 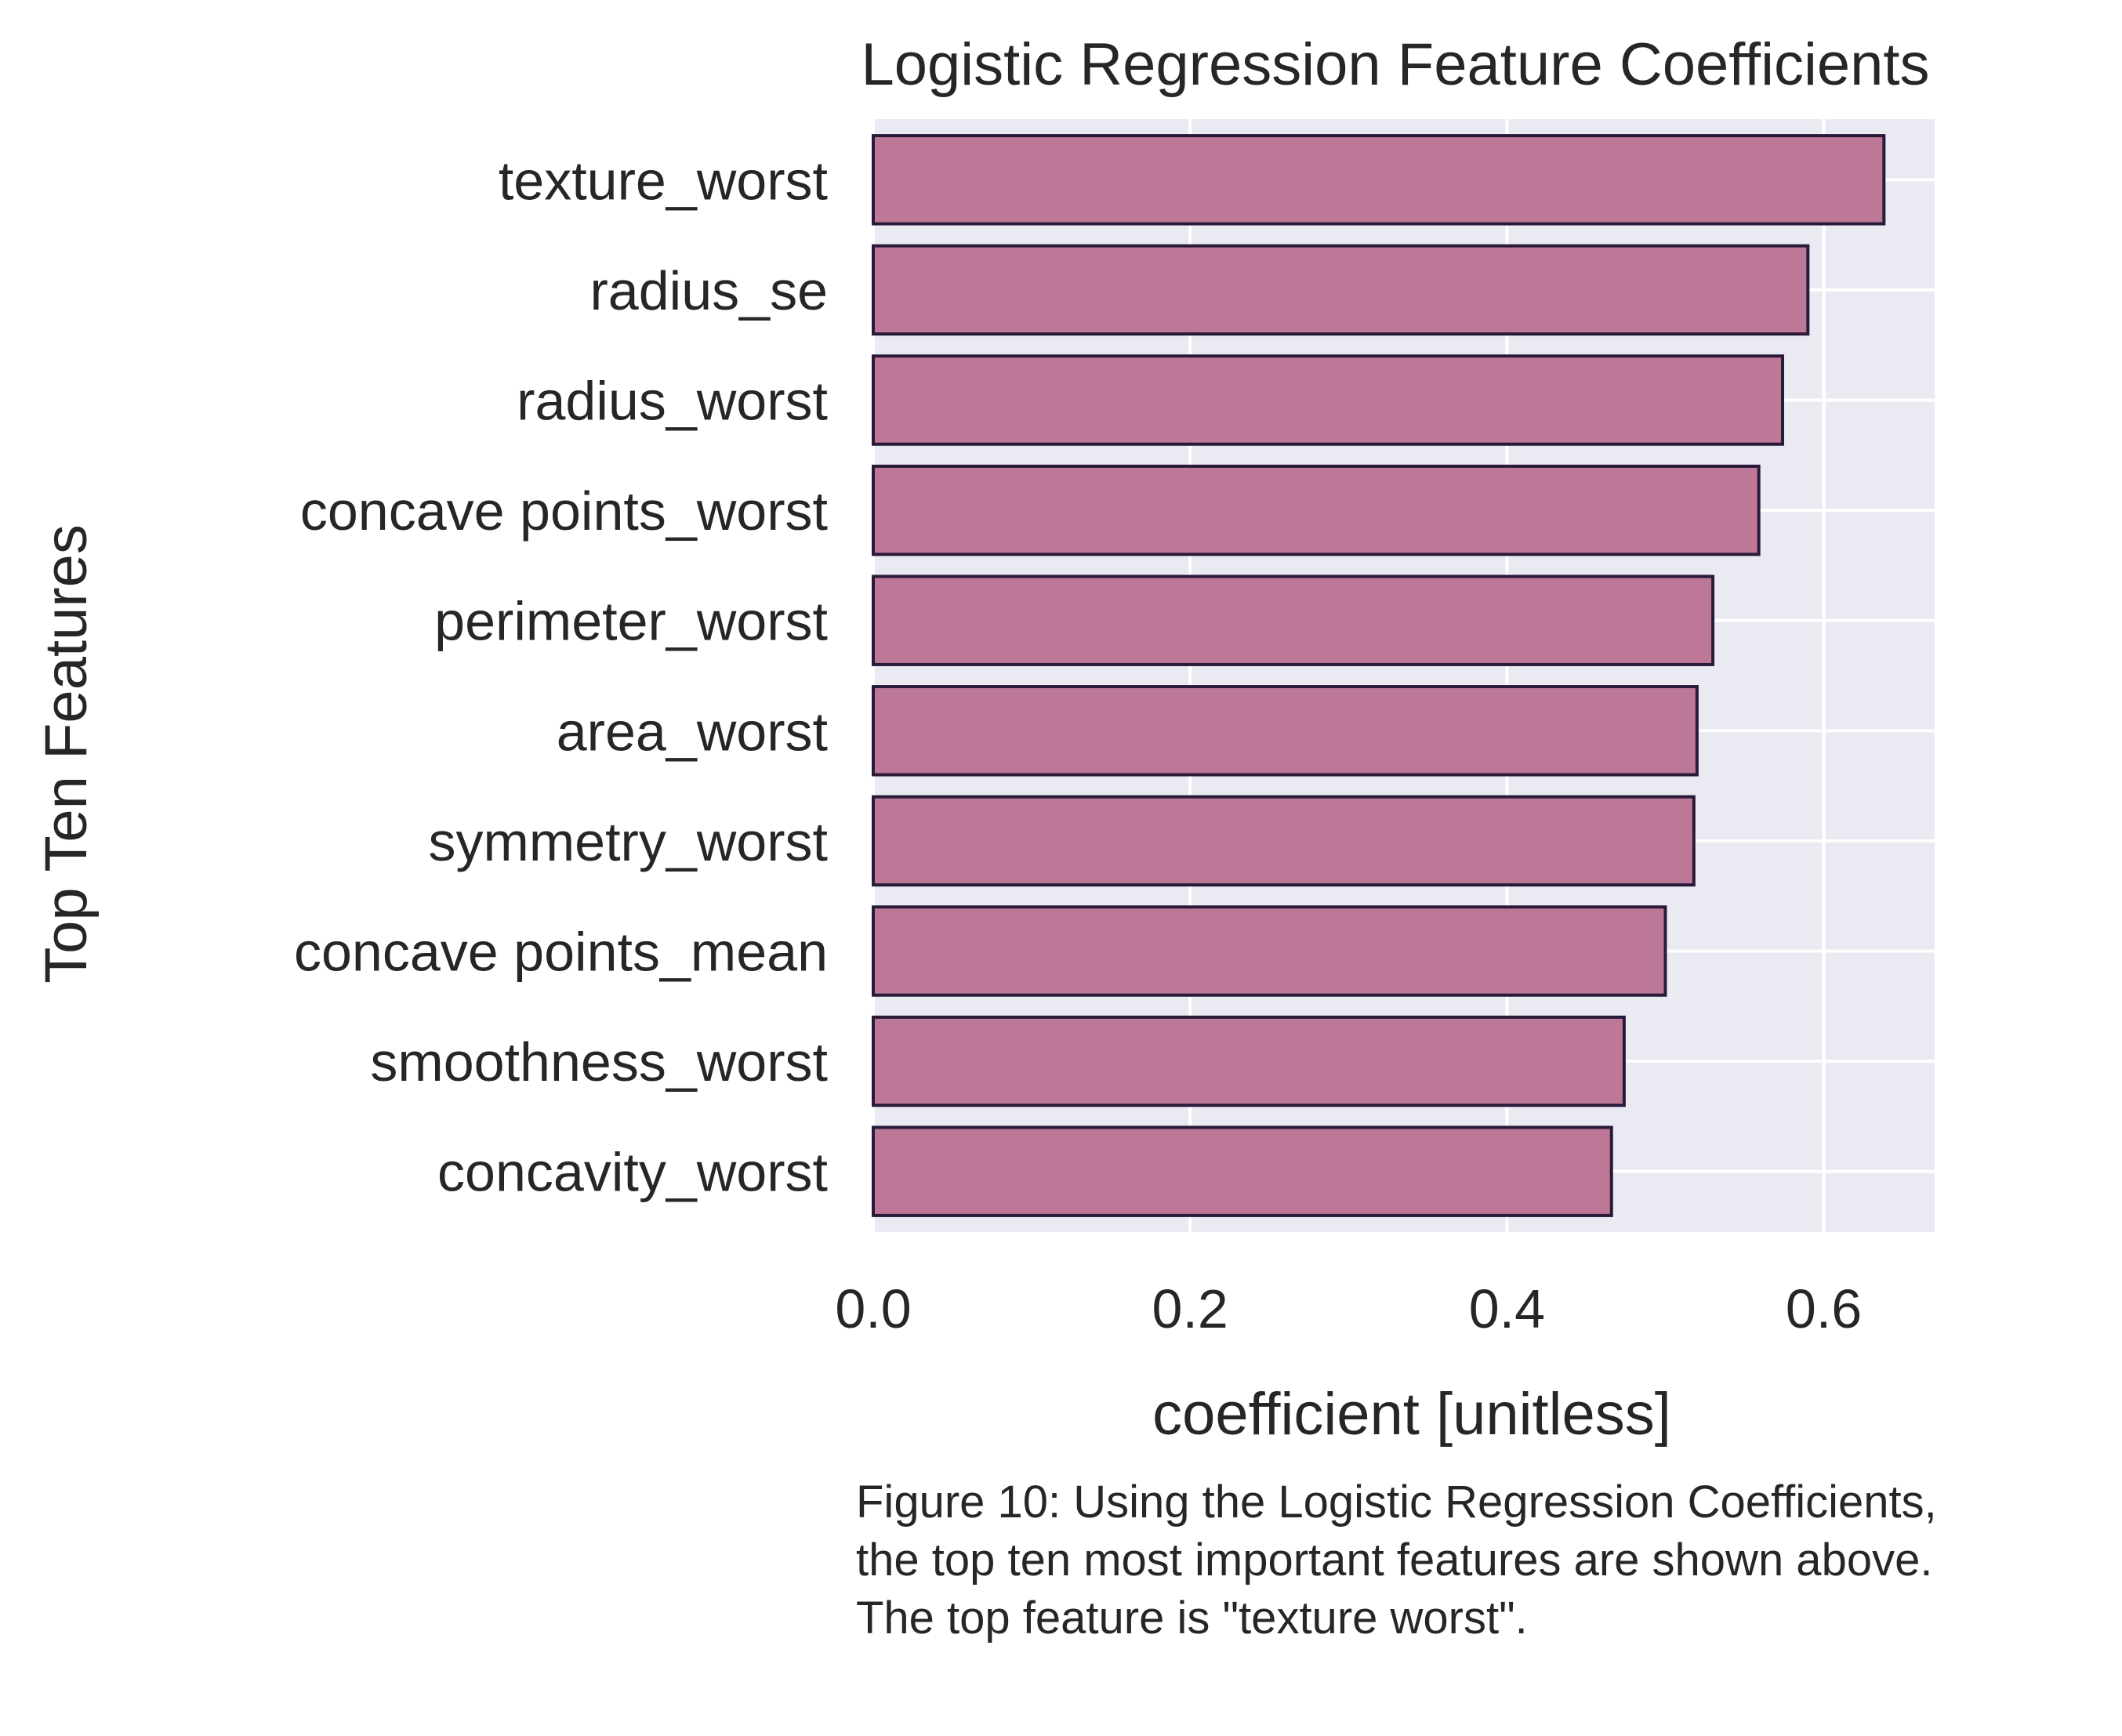 What do you see at coordinates (1412, 1414) in the screenshot?
I see `x-axis-label: coefficient [unitless]` at bounding box center [1412, 1414].